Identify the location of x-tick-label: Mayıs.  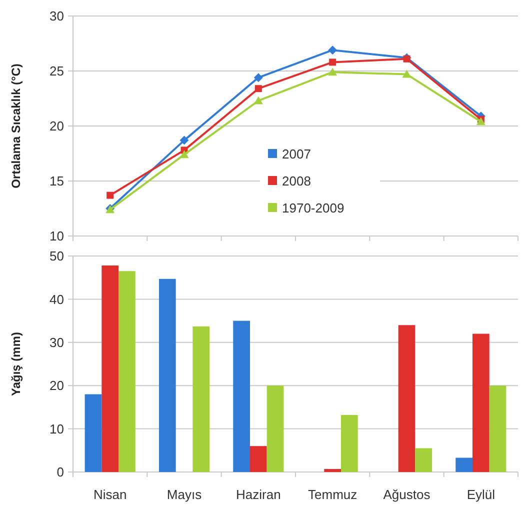
(184, 494).